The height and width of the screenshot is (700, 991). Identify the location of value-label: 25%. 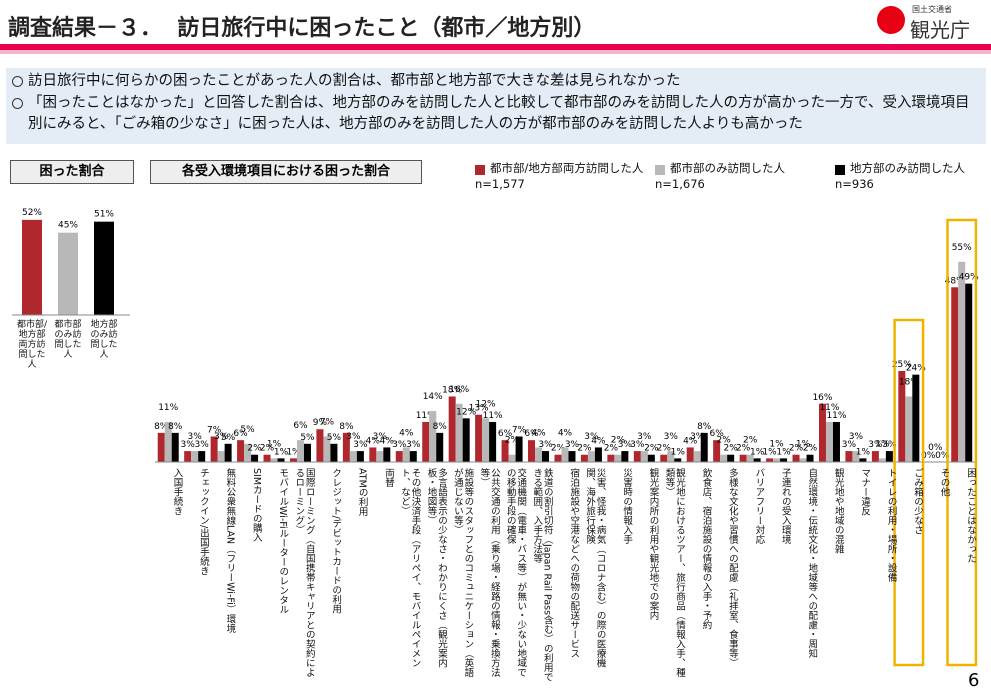
(902, 365).